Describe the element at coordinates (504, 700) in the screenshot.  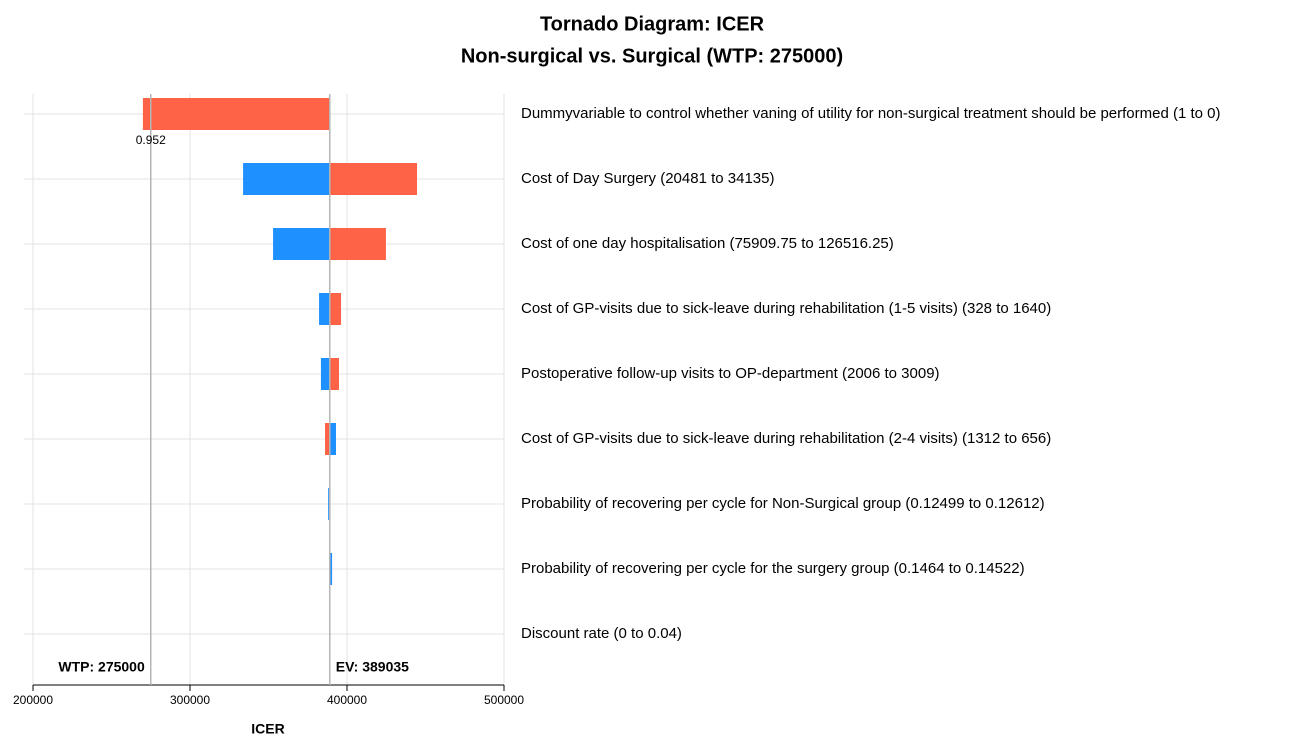
I see `x-tick-label: 500000` at that location.